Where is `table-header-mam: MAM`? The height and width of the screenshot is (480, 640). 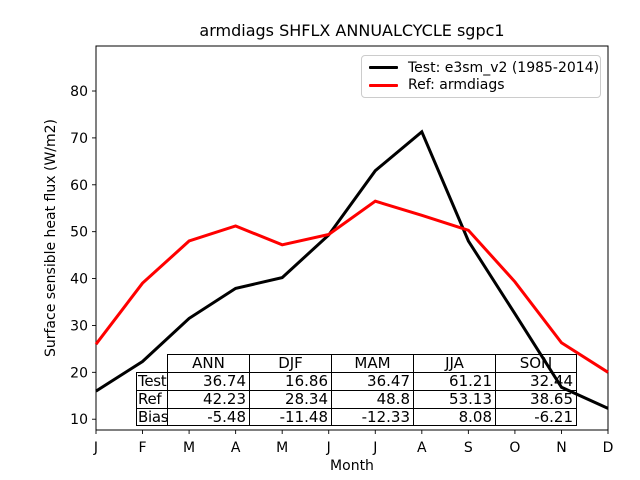
table-header-mam: MAM is located at coordinates (372, 363).